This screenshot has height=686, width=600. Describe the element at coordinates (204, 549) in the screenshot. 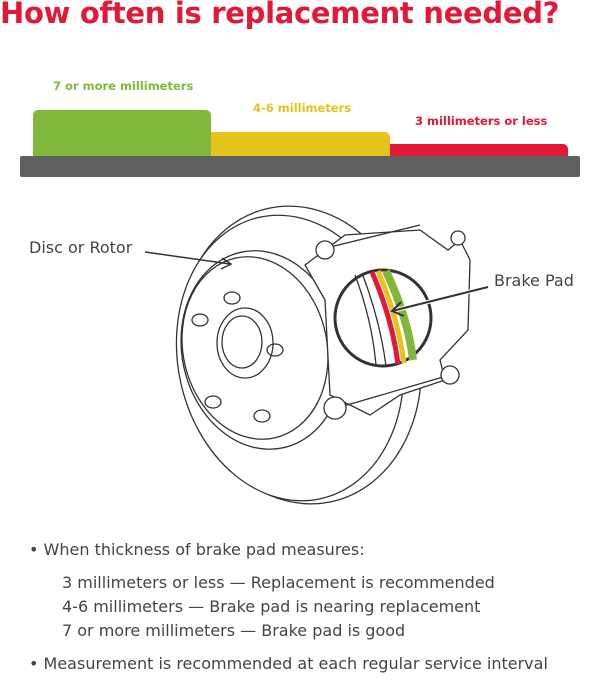

I see `bullet-text: When thickness of brake pad measures:` at that location.